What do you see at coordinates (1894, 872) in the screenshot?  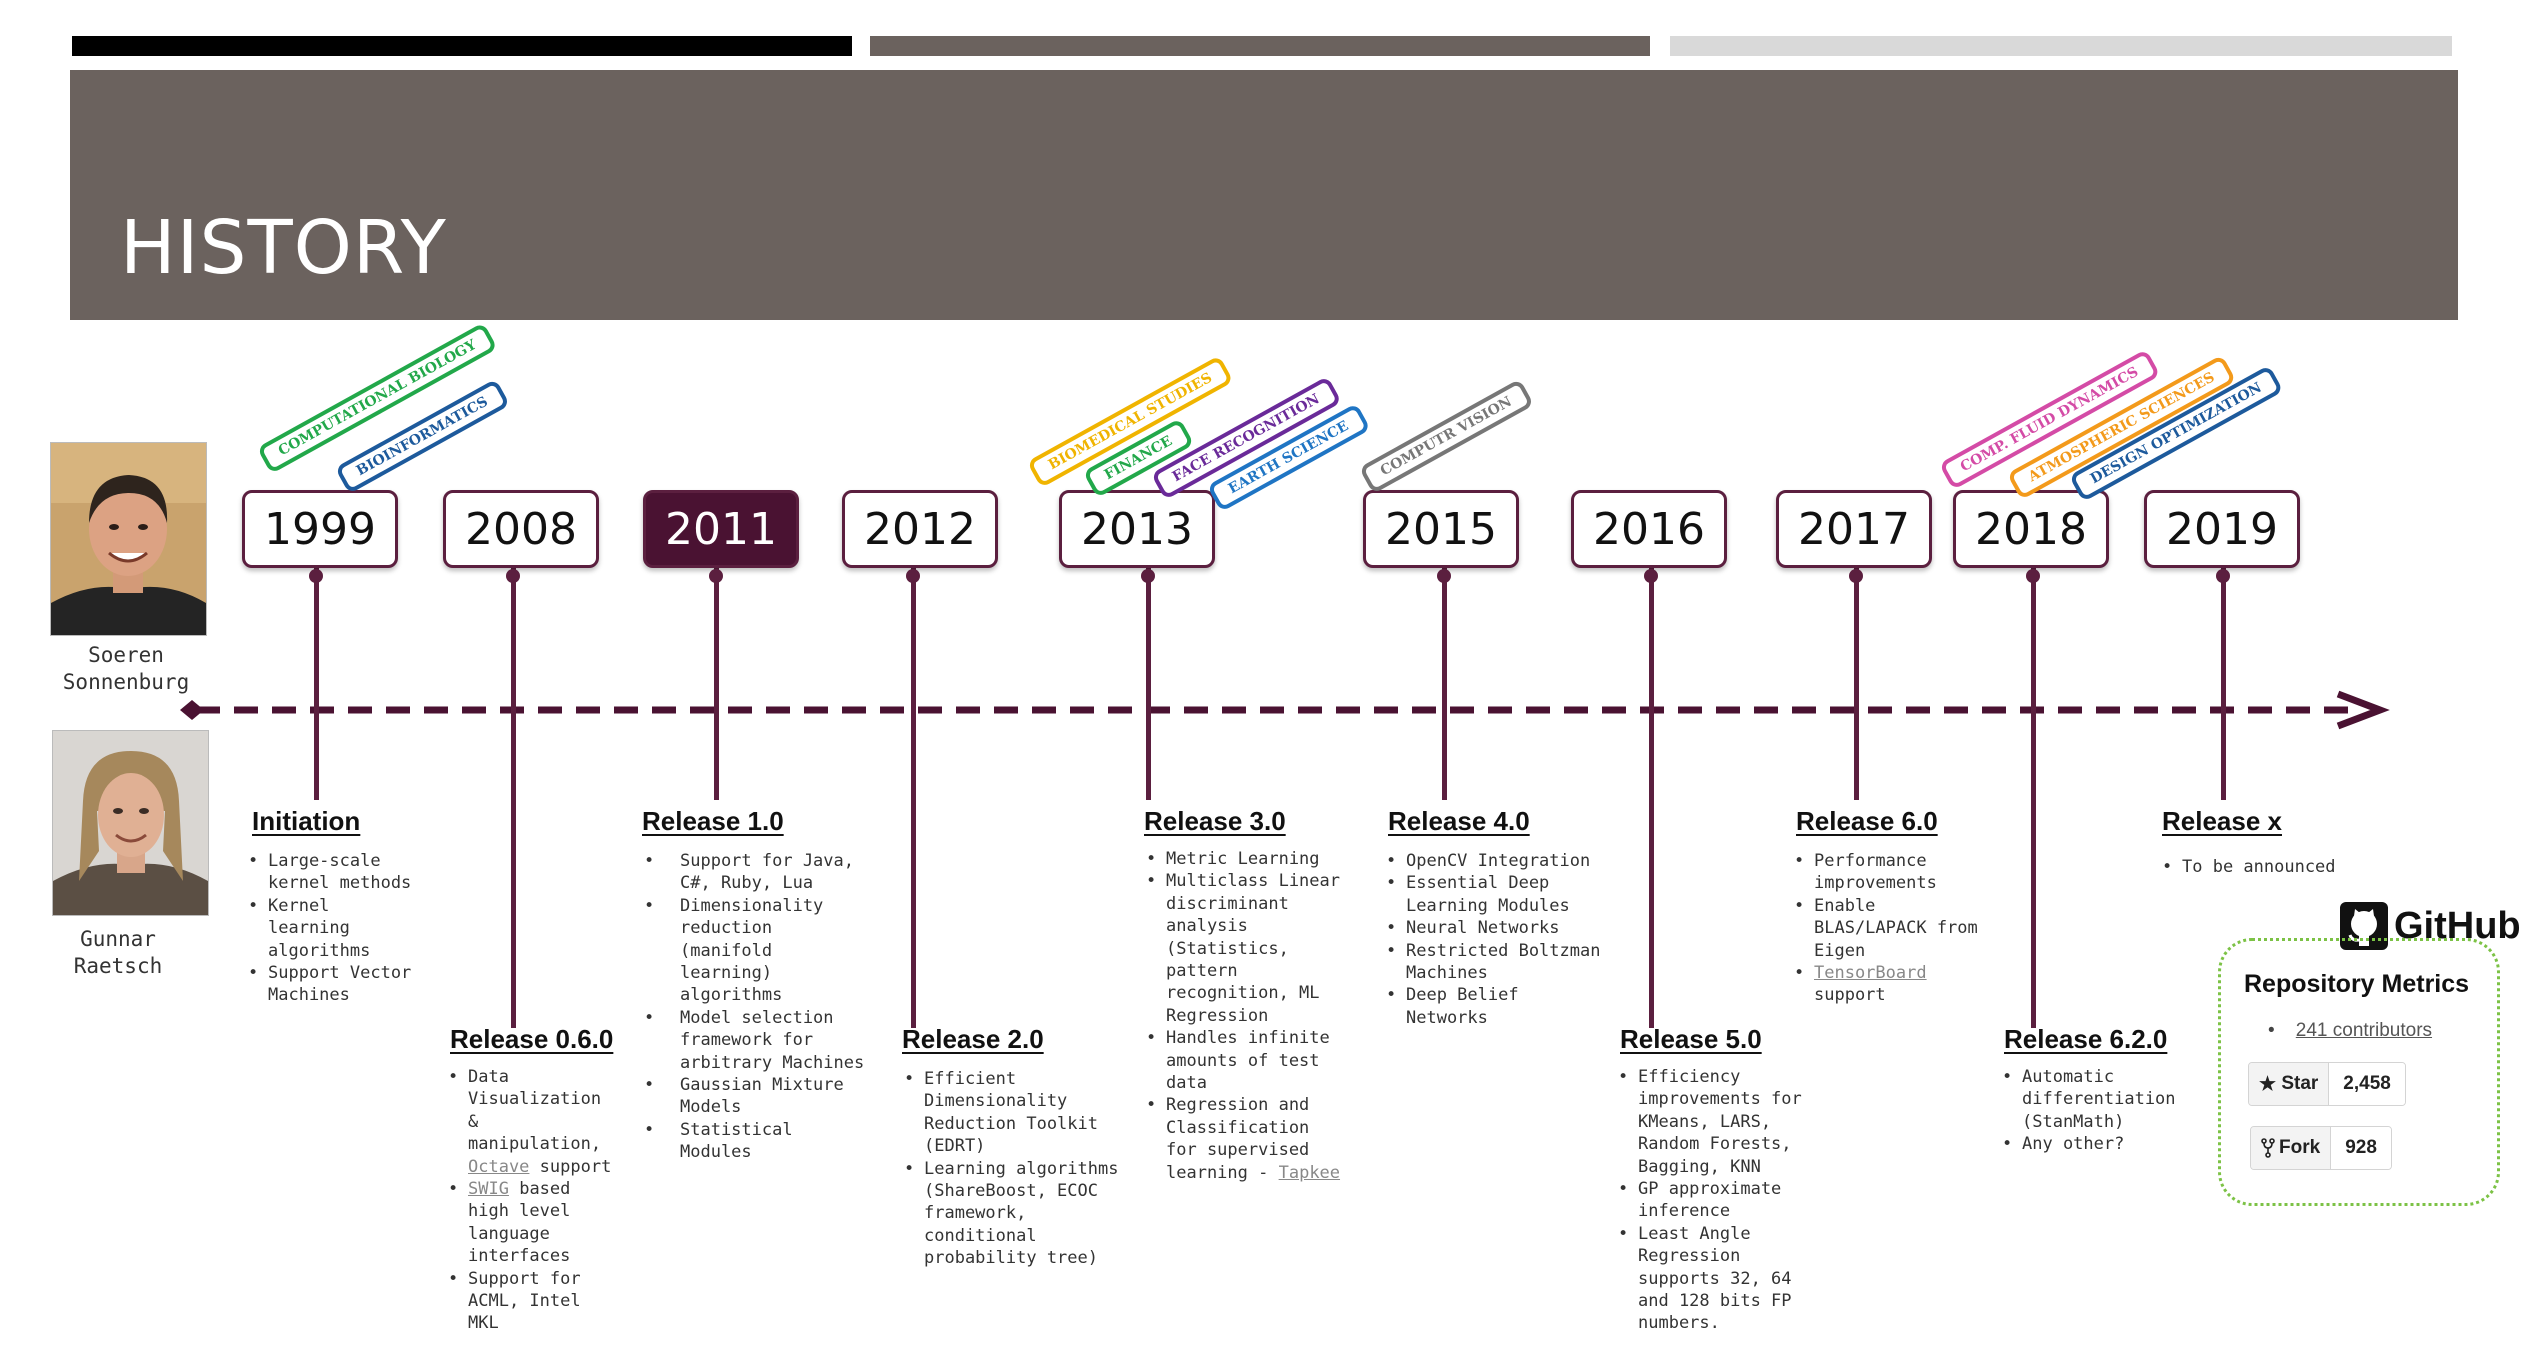 I see `list-item: Performance improvements` at bounding box center [1894, 872].